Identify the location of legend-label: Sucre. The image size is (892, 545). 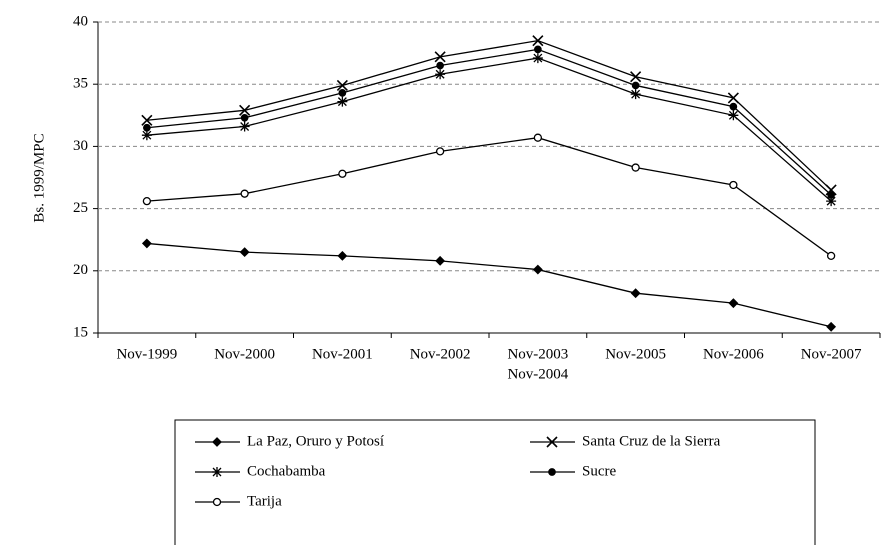
(599, 471).